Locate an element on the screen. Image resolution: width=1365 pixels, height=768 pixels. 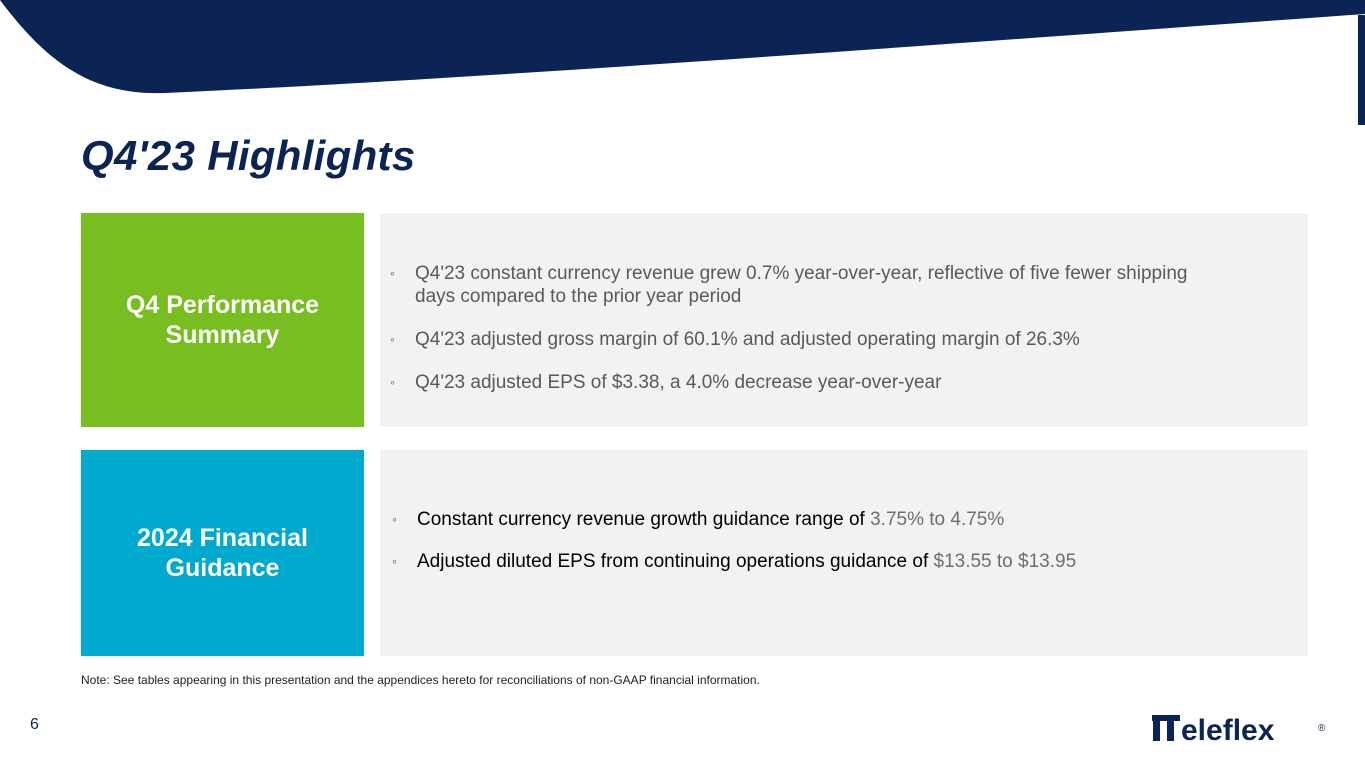
performance-label-line1: Q4 Performance is located at coordinates (222, 305).